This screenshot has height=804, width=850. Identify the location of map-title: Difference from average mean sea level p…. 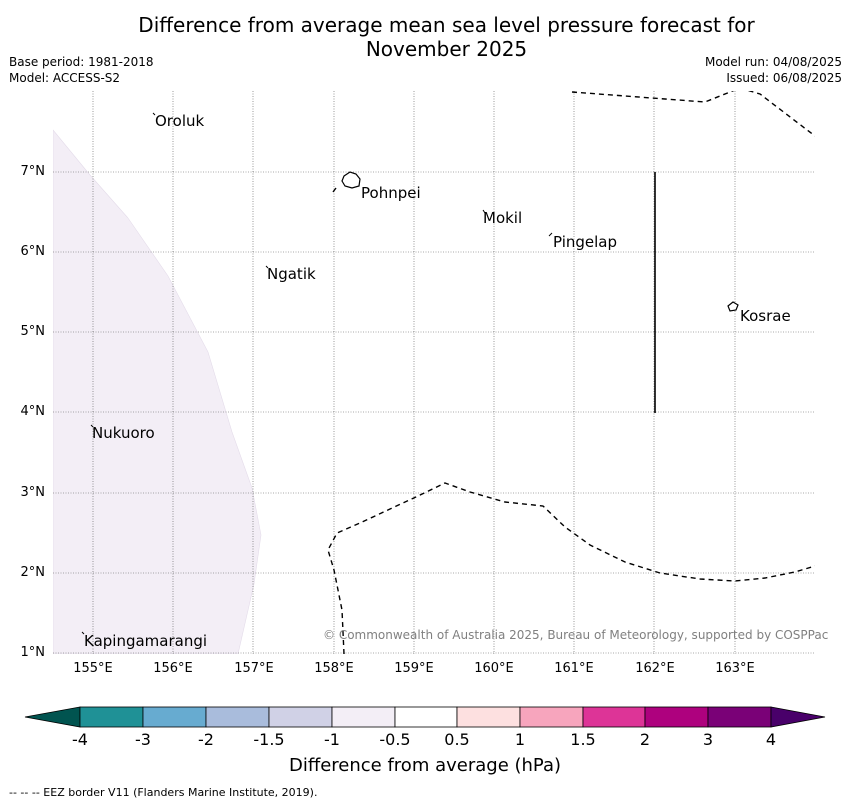
(425, 37).